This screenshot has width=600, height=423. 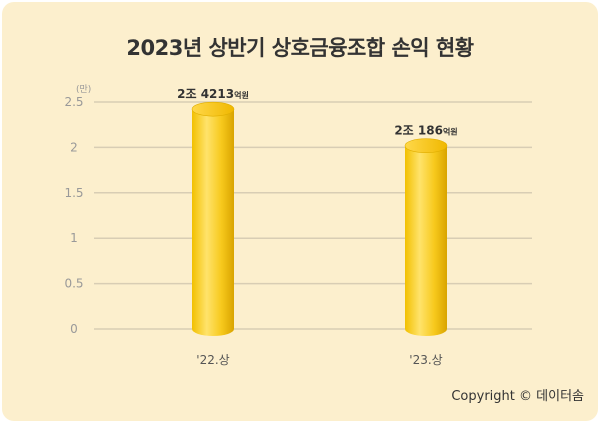 What do you see at coordinates (73, 284) in the screenshot?
I see `y-tick-label: 0.5` at bounding box center [73, 284].